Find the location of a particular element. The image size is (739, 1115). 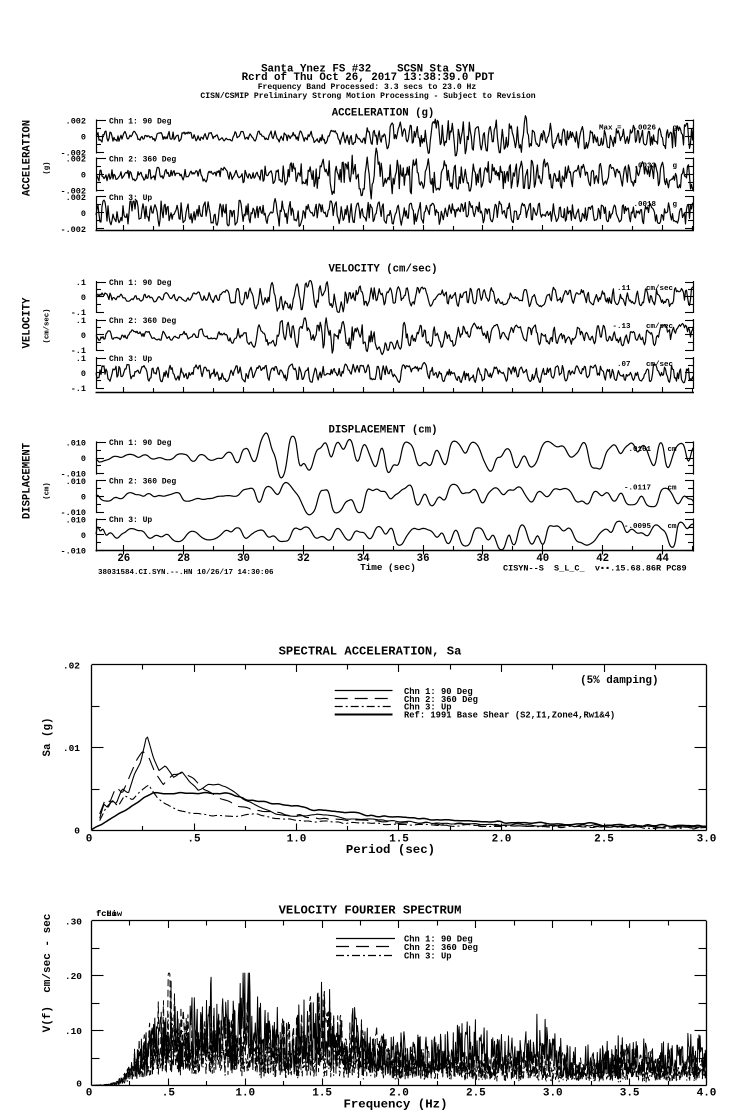

svg-text: -.0095 is located at coordinates (638, 527).